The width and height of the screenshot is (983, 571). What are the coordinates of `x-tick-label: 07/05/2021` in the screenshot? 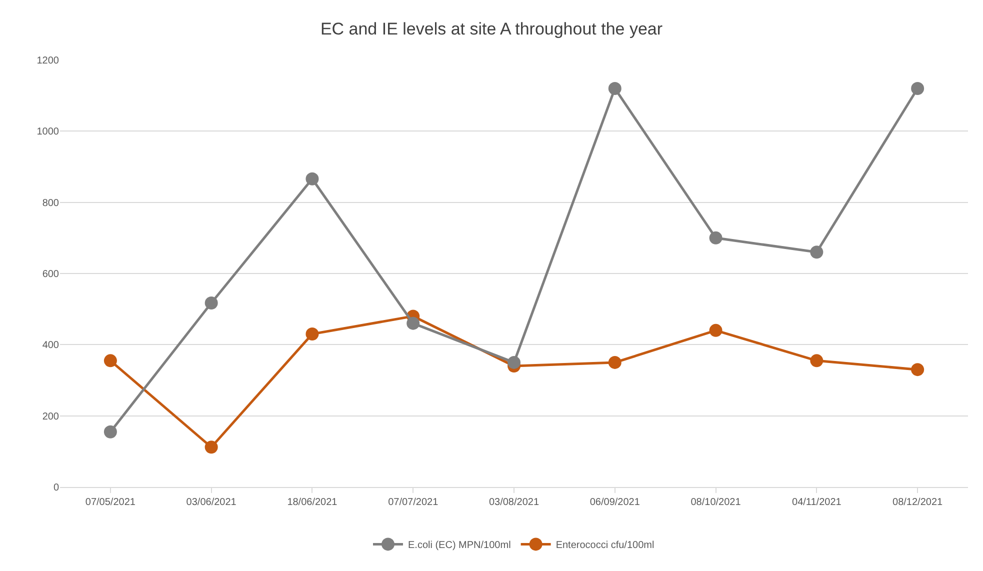 It's located at (110, 502).